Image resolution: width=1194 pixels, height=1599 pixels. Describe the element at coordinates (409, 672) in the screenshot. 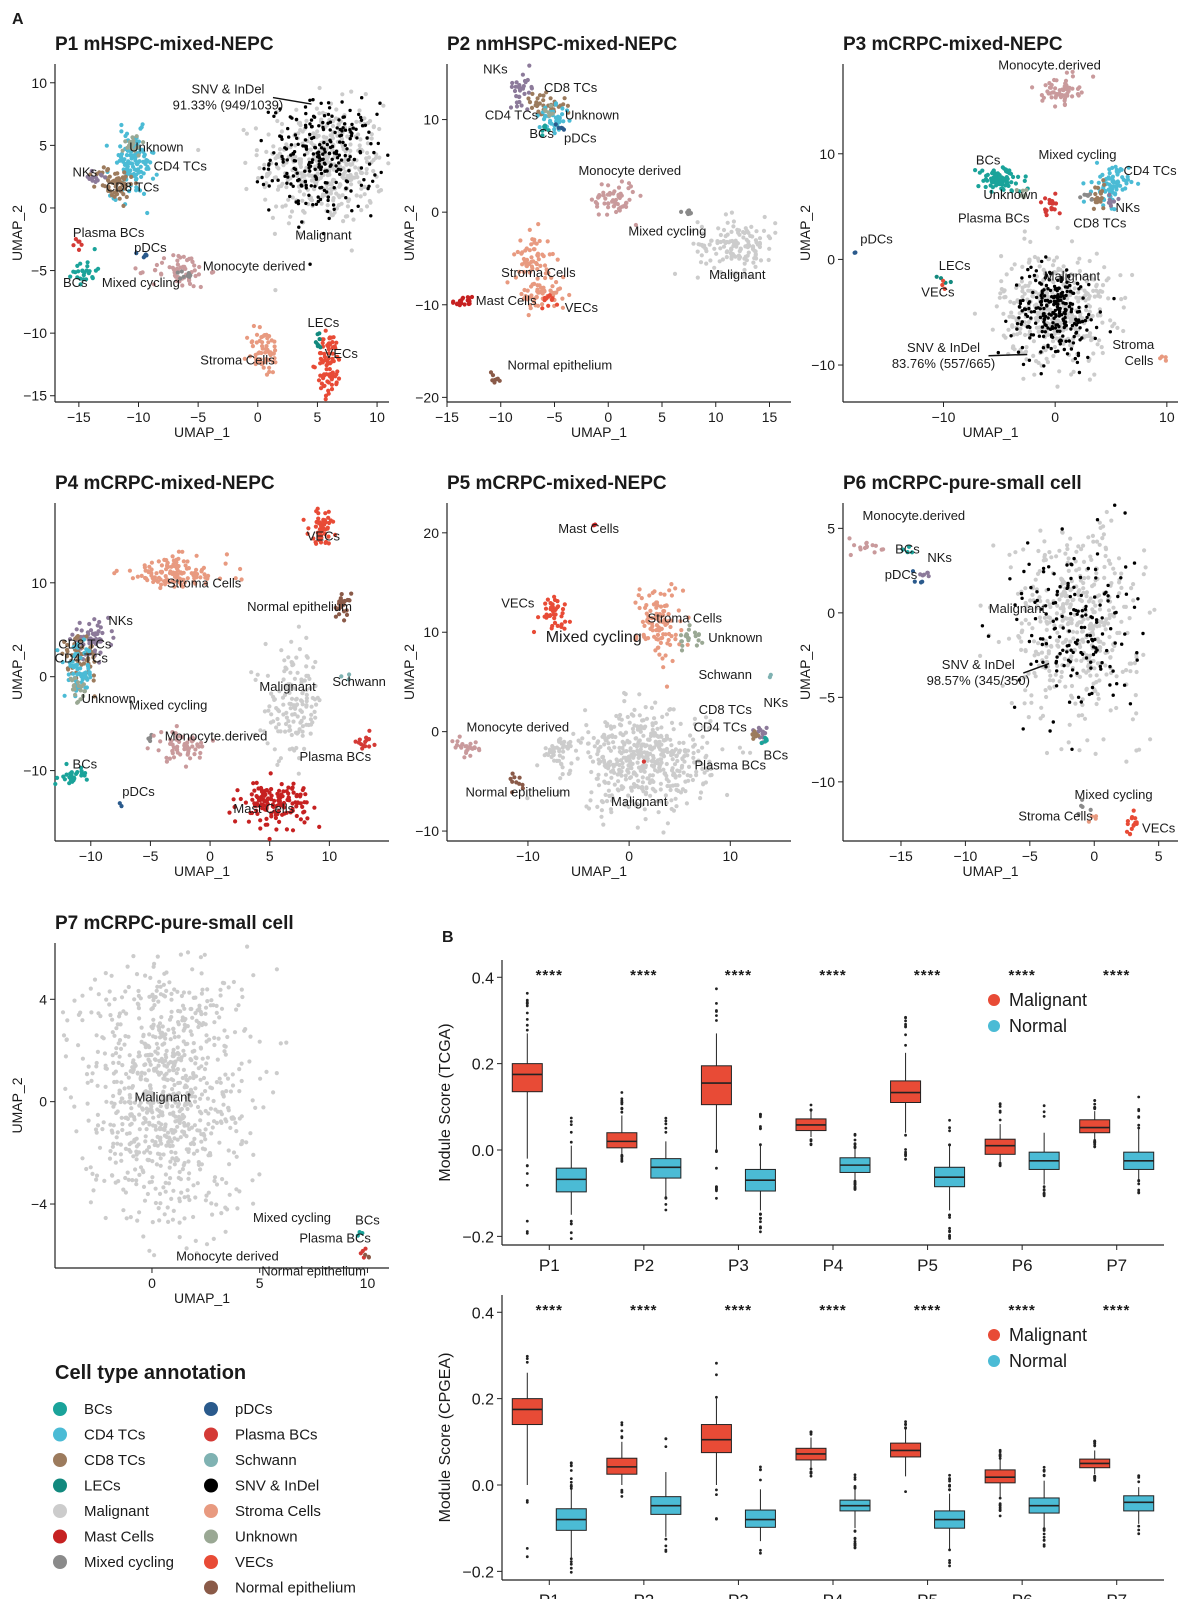

I see `y-axis-label: UMAP_2` at that location.